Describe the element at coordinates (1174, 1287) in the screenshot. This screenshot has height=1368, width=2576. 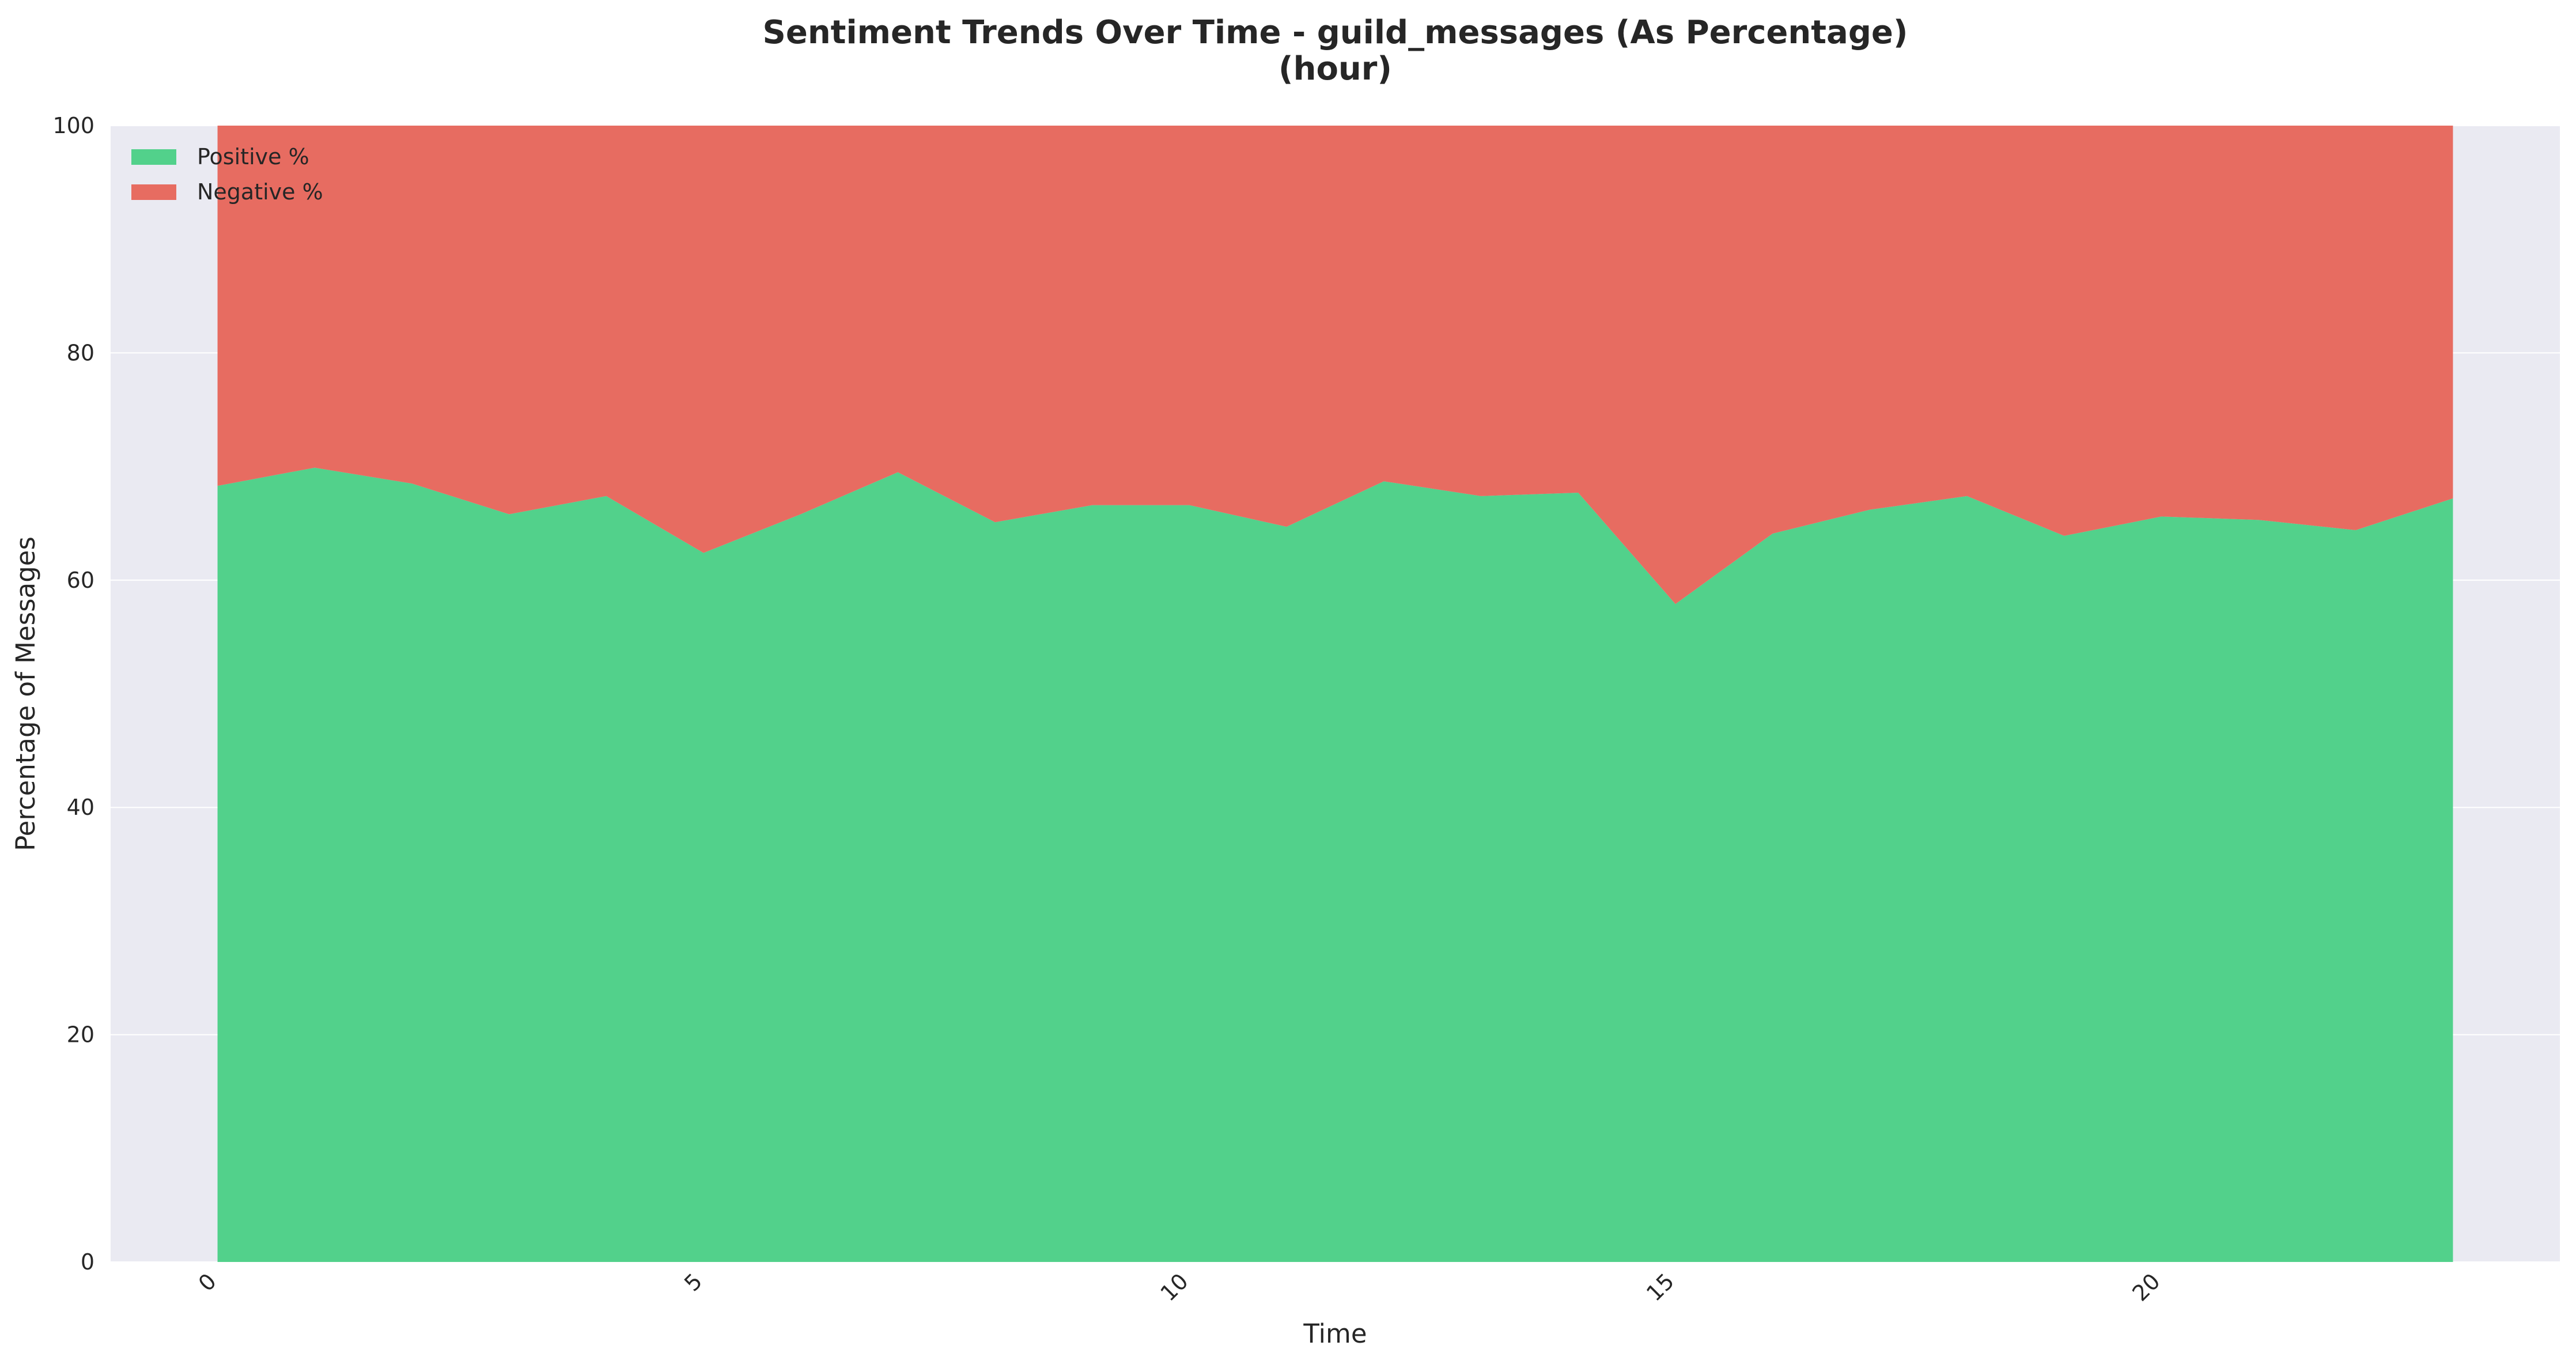
I see `x-tick-label: 10` at that location.